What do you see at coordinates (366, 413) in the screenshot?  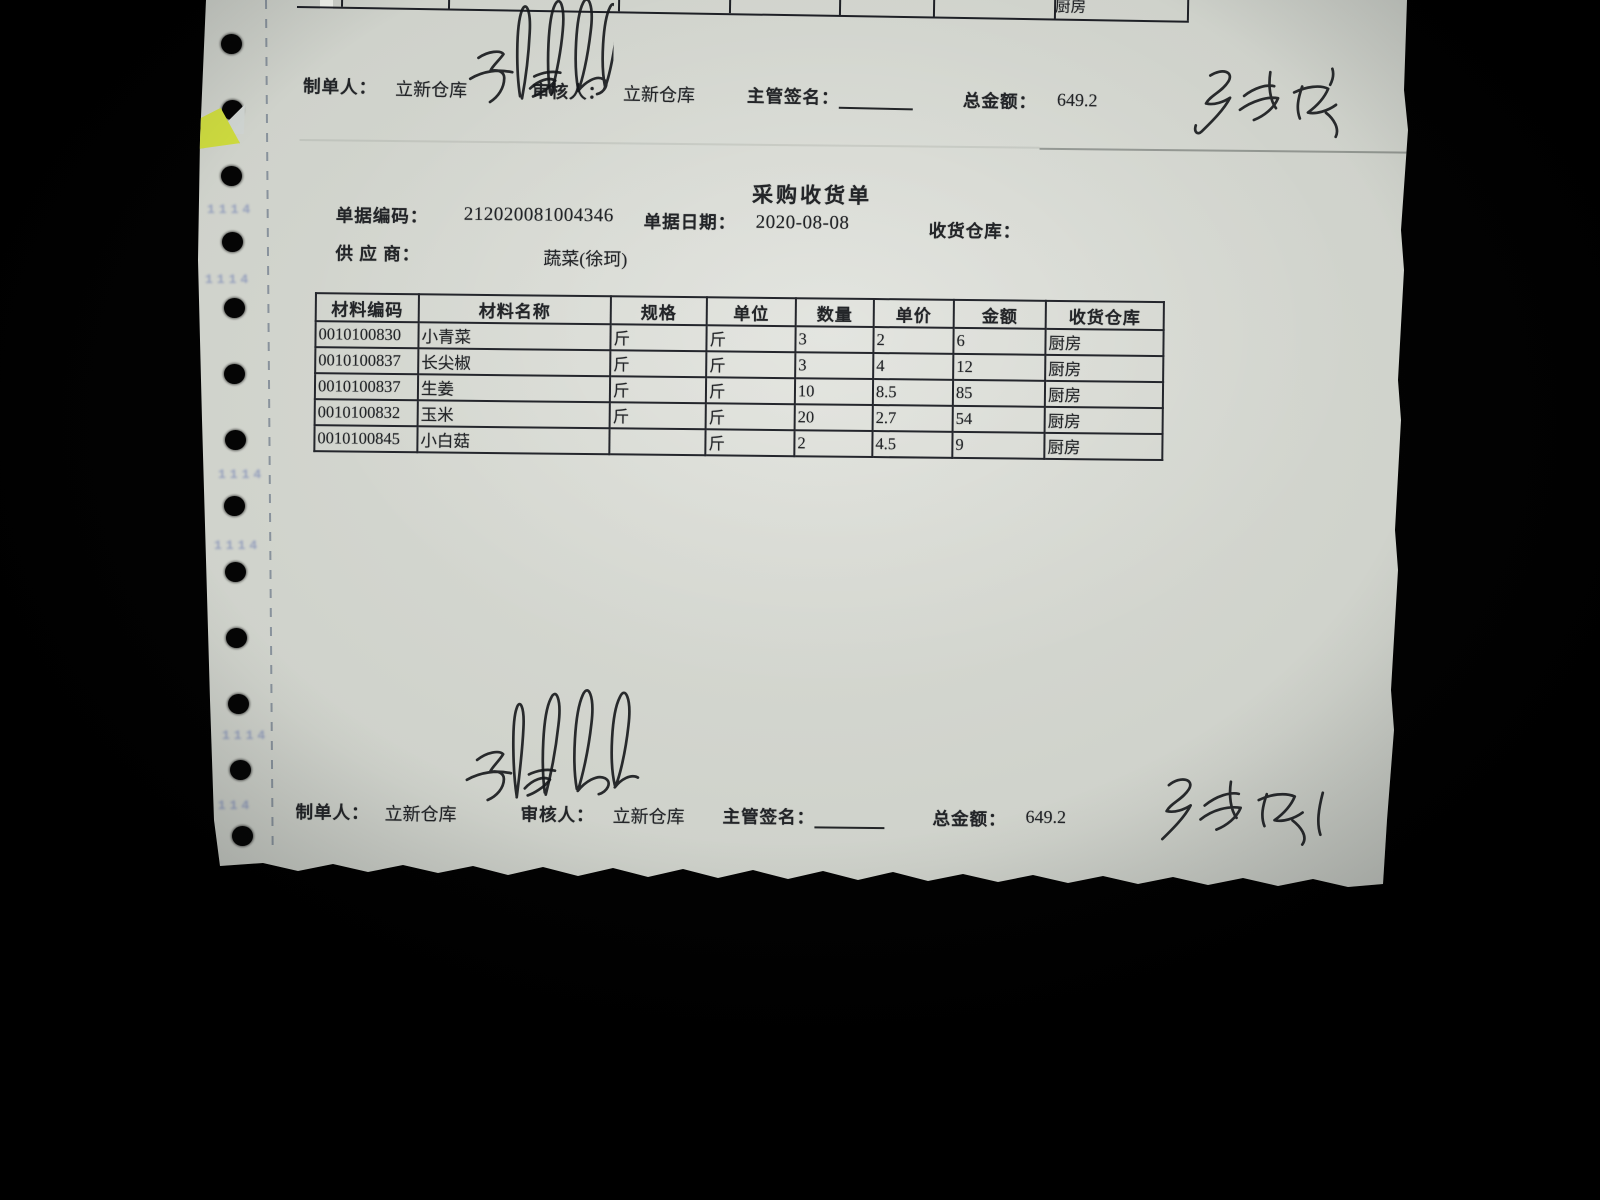 I see `cell-code: 0010100832` at bounding box center [366, 413].